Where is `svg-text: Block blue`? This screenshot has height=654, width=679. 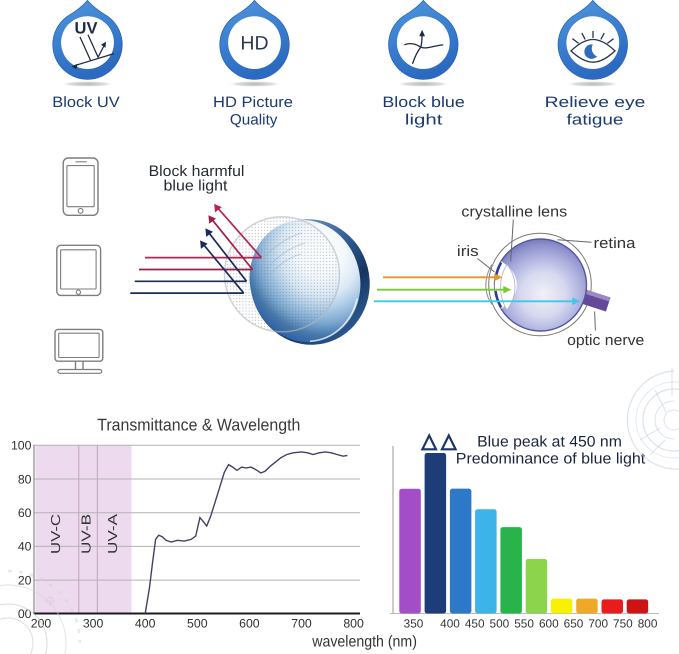 svg-text: Block blue is located at coordinates (423, 102).